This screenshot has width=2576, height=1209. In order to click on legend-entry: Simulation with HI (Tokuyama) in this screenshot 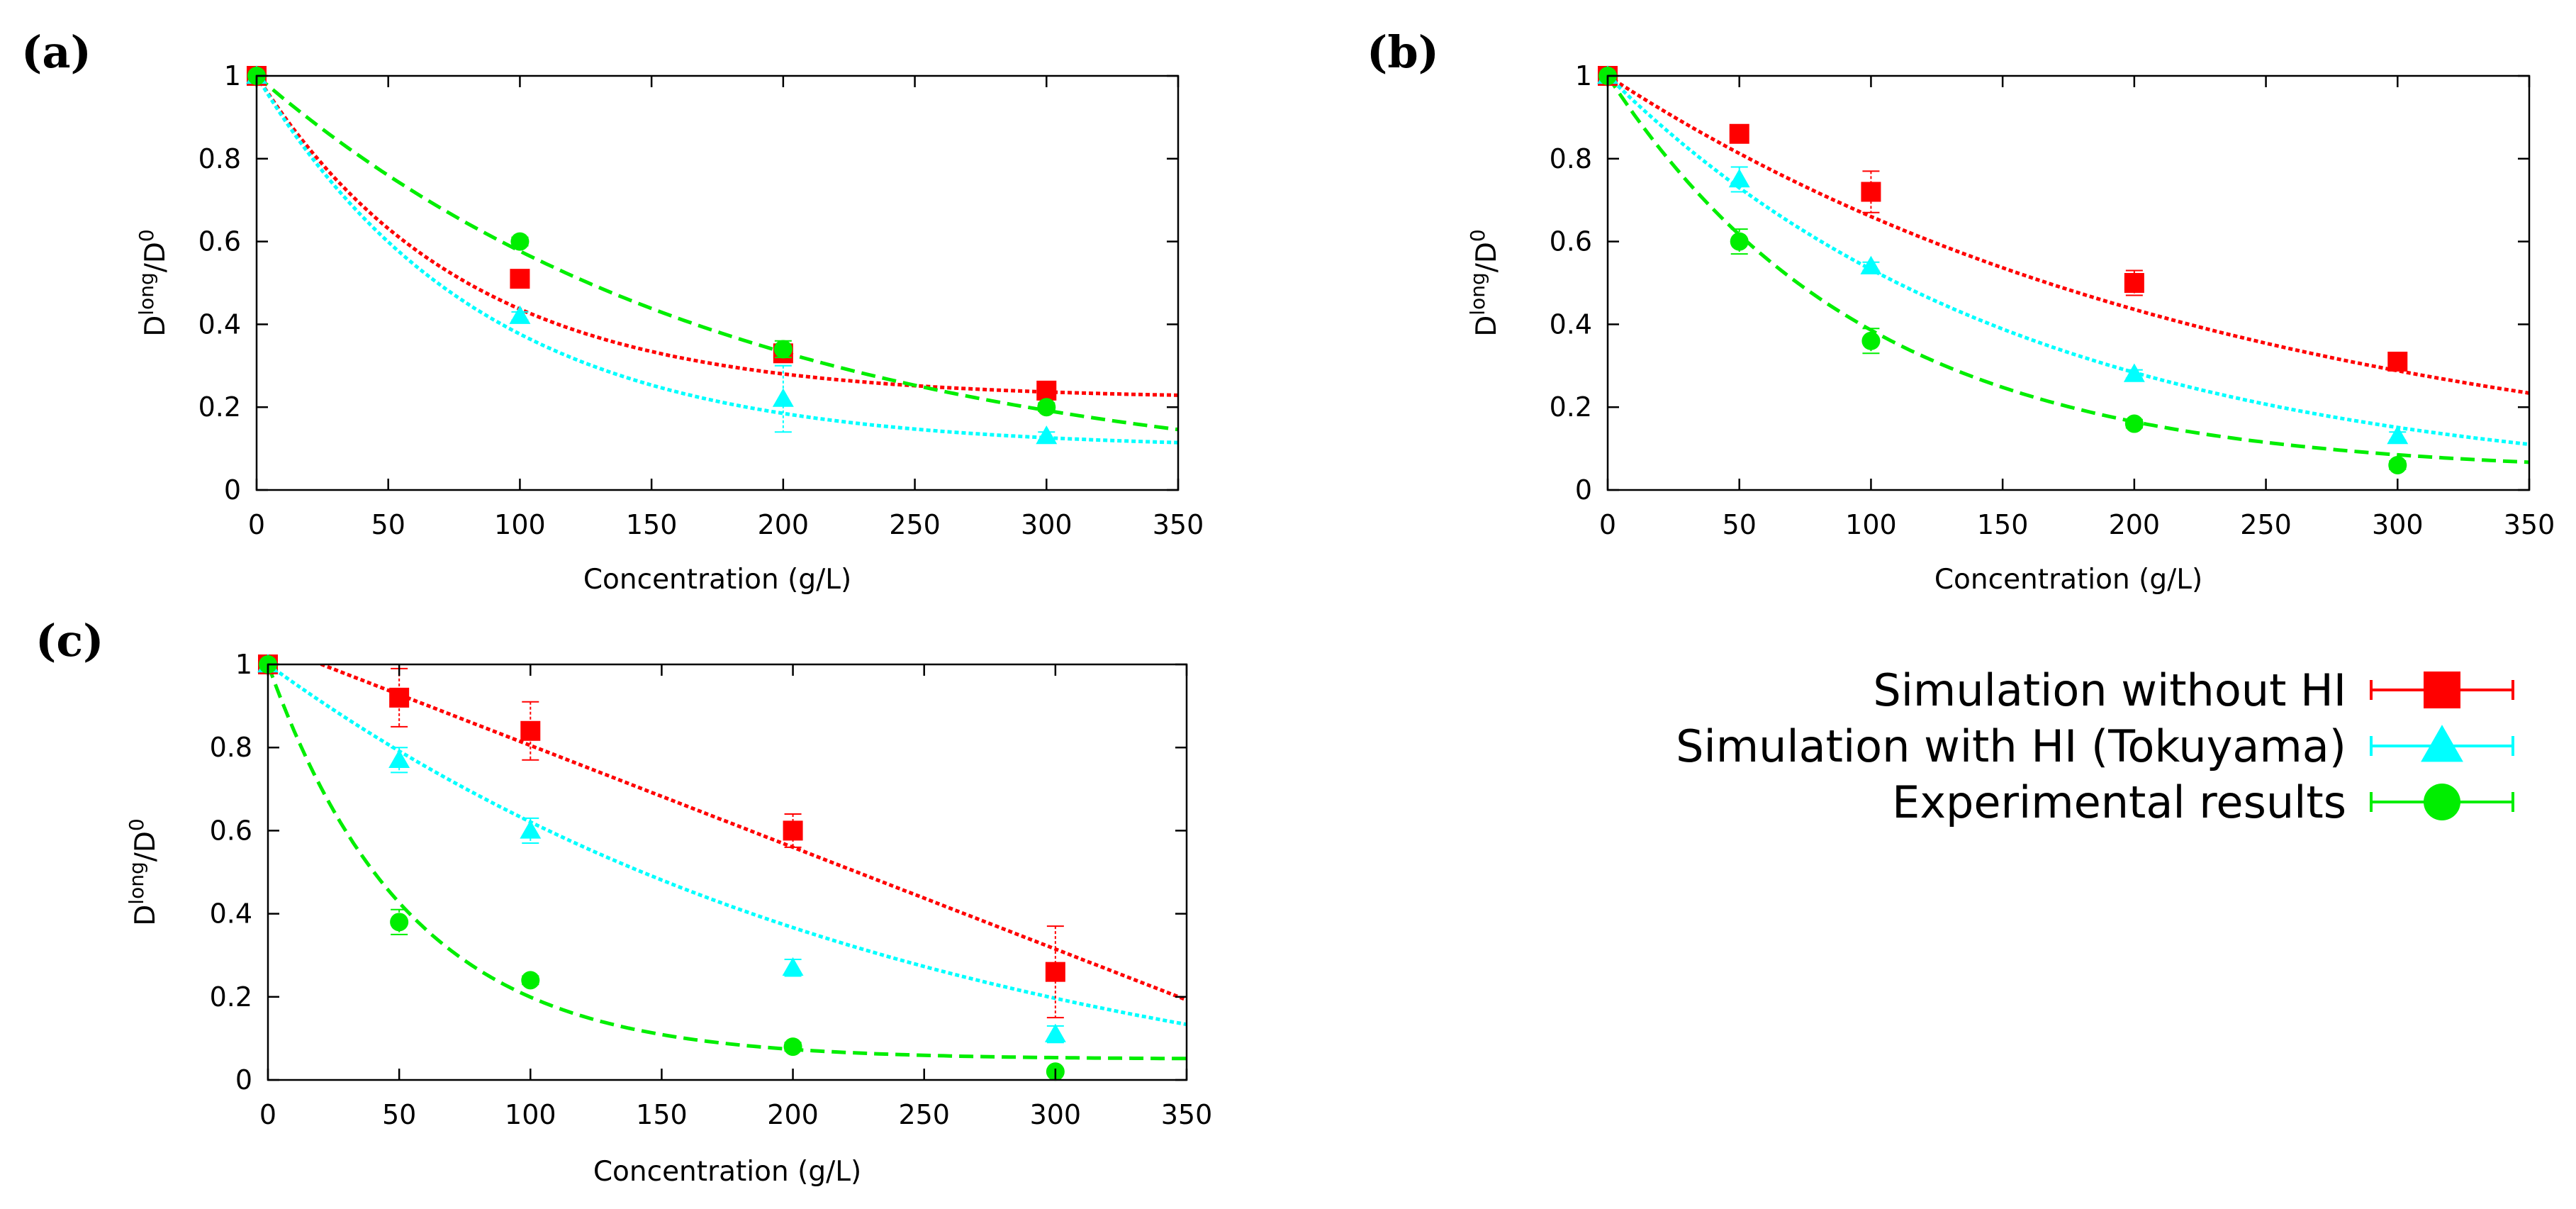, I will do `click(2095, 746)`.